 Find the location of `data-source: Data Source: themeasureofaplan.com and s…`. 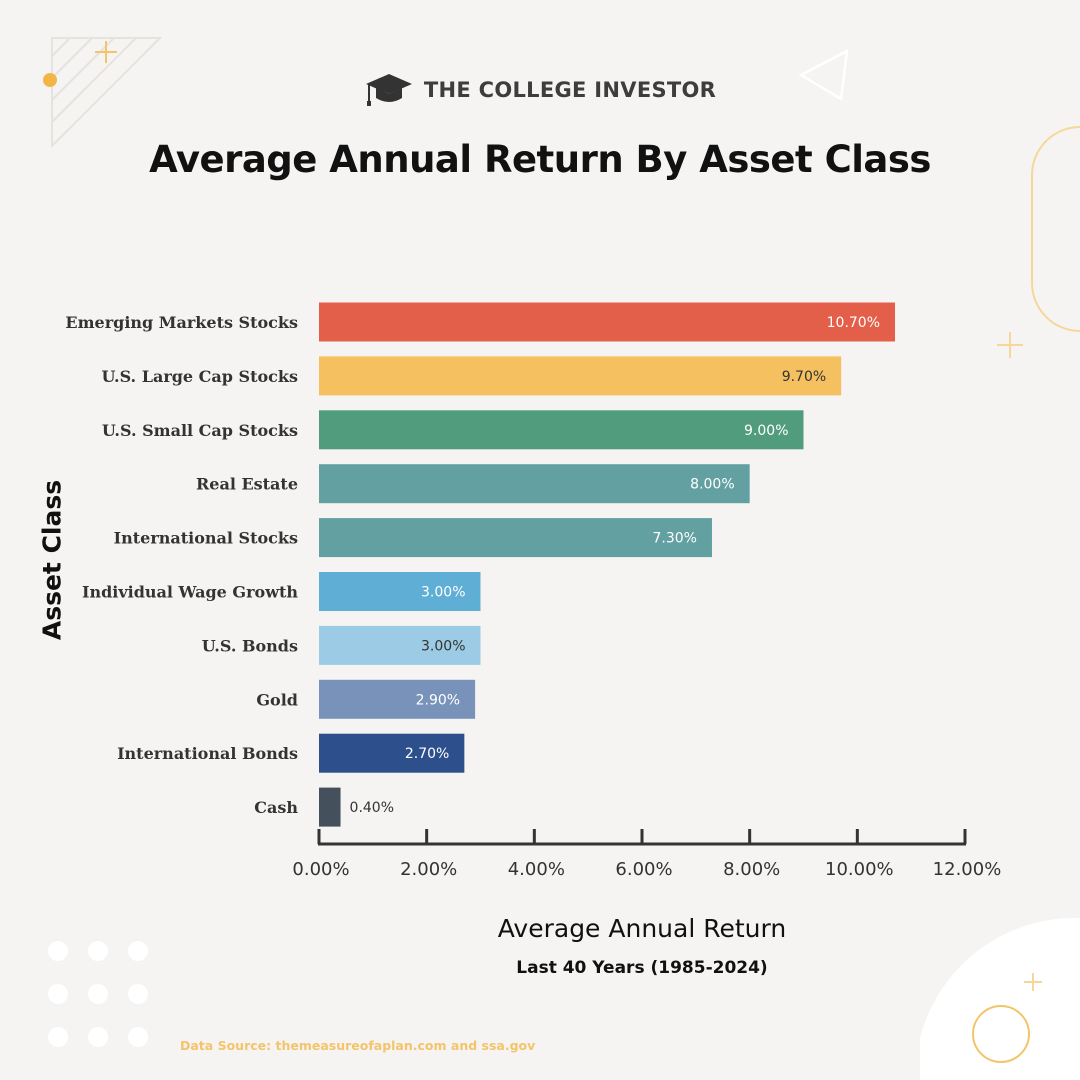

data-source: Data Source: themeasureofaplan.com and s… is located at coordinates (358, 1045).